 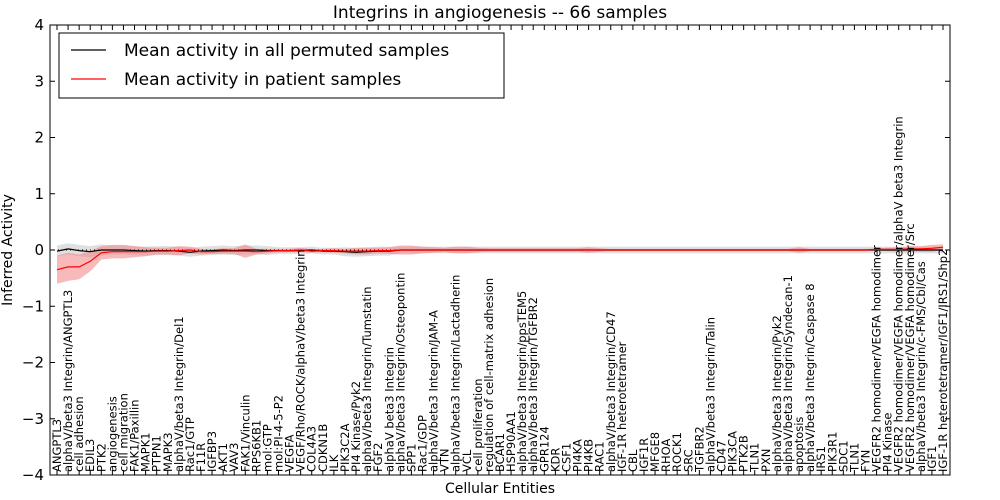 I want to click on x-axis-title: Cellular Entities, so click(x=500, y=489).